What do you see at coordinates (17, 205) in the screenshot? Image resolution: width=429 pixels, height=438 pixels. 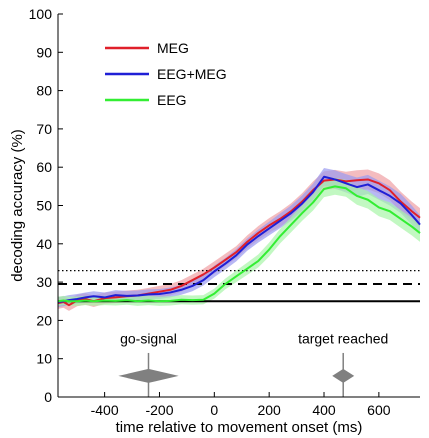 I see `y-axis-label: decoding accuracy (%)` at bounding box center [17, 205].